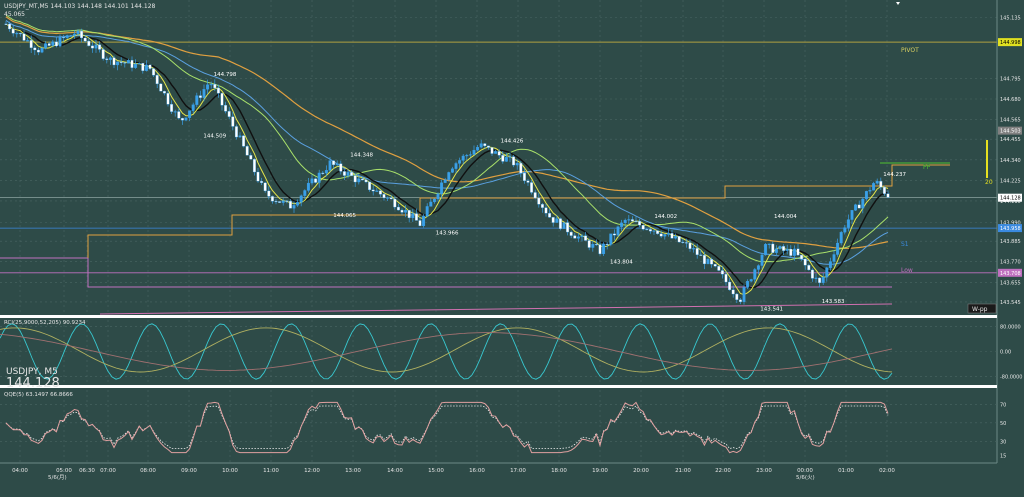 The image size is (1024, 497). Describe the element at coordinates (344, 216) in the screenshot. I see `swing-label: 144.065` at that location.